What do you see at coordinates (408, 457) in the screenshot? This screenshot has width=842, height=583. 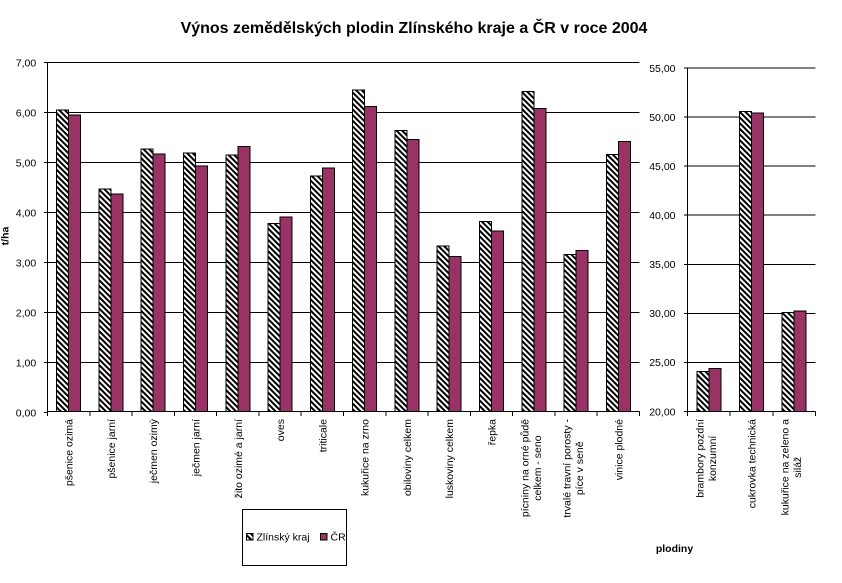 I see `svg-text: obiloviny celkem` at bounding box center [408, 457].